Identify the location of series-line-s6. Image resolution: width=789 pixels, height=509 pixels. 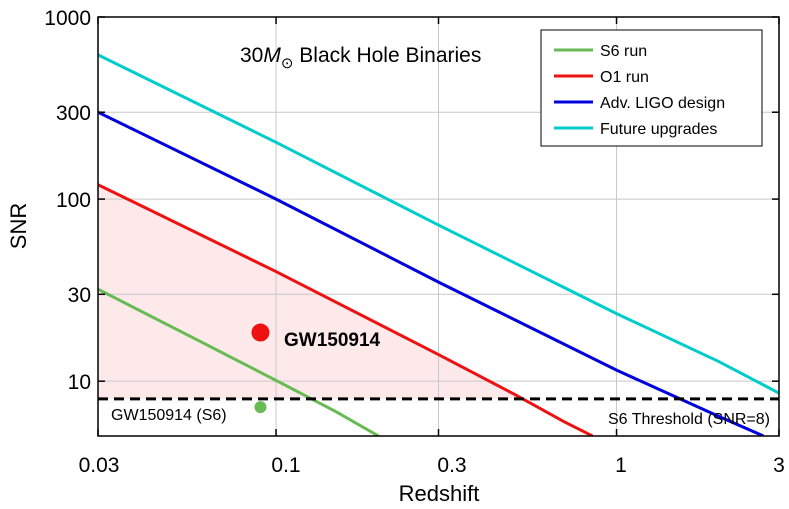
(239, 361).